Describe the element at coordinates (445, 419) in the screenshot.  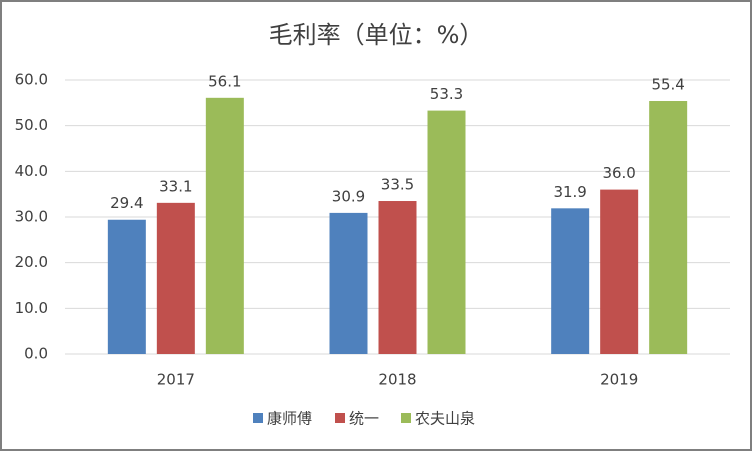
I see `legend-label: 农夫山泉` at that location.